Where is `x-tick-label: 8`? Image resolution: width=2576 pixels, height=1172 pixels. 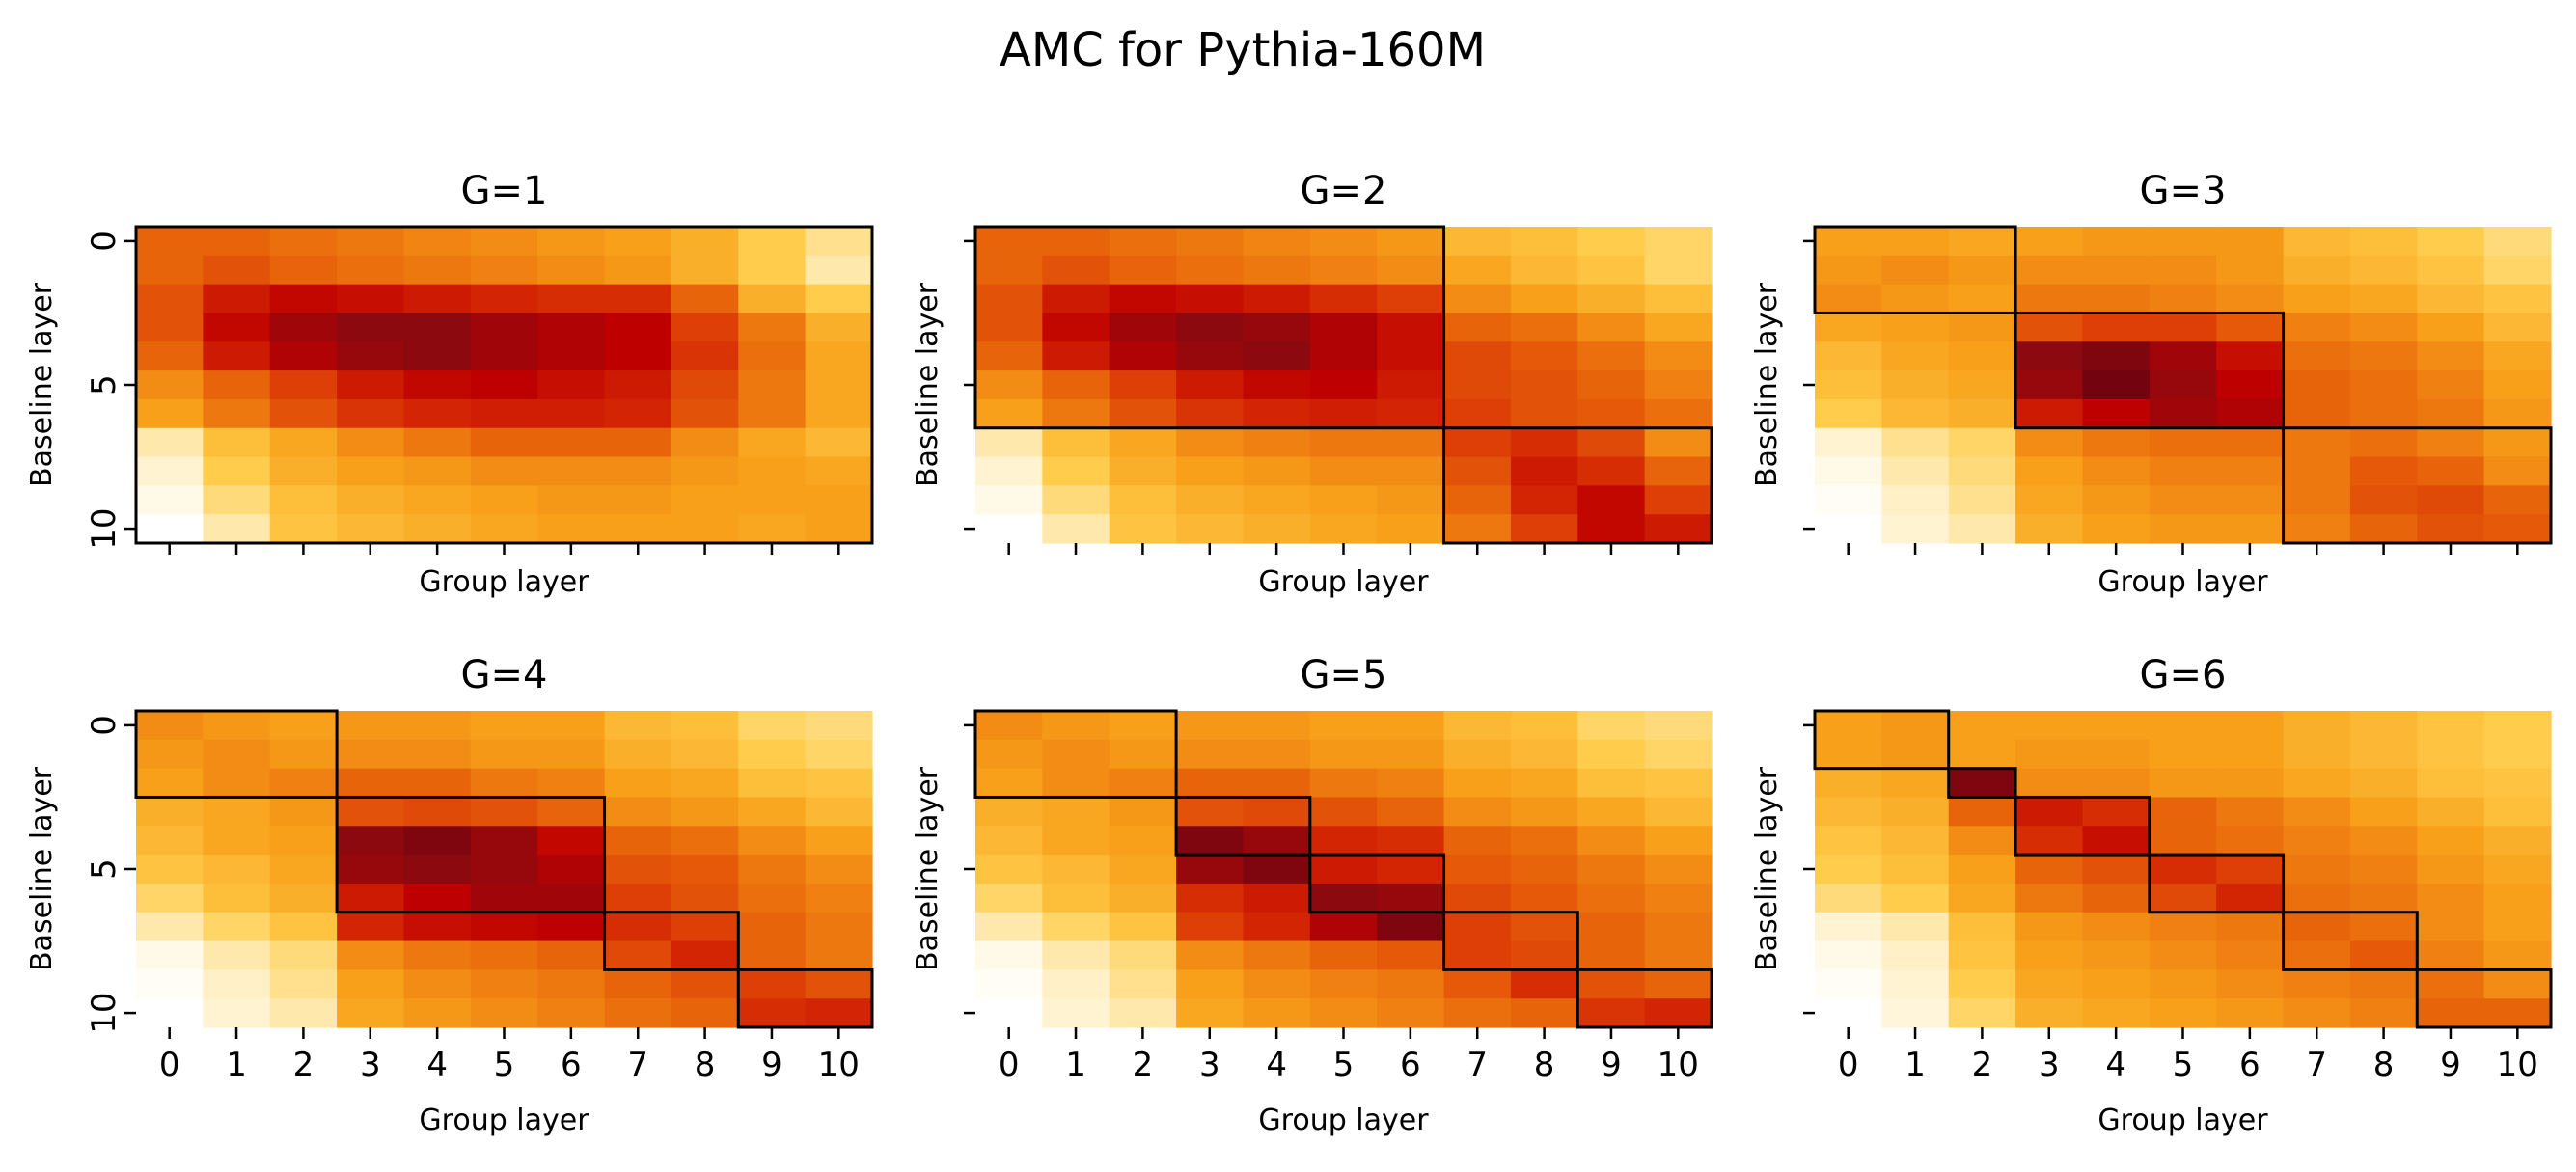
x-tick-label: 8 is located at coordinates (706, 1065).